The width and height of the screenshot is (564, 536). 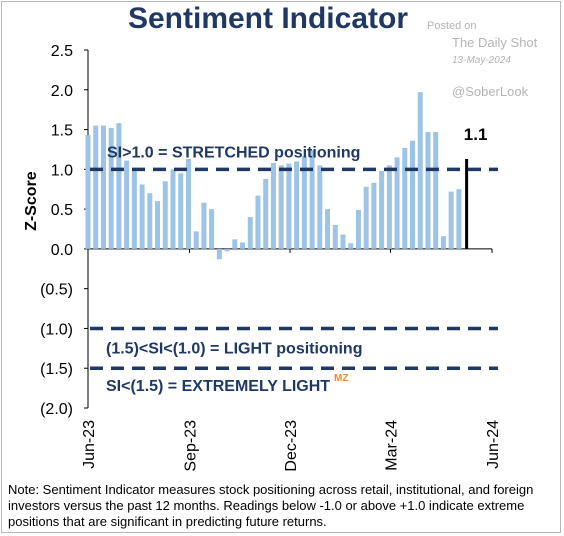 What do you see at coordinates (62, 51) in the screenshot?
I see `y-tick-label: 2.5` at bounding box center [62, 51].